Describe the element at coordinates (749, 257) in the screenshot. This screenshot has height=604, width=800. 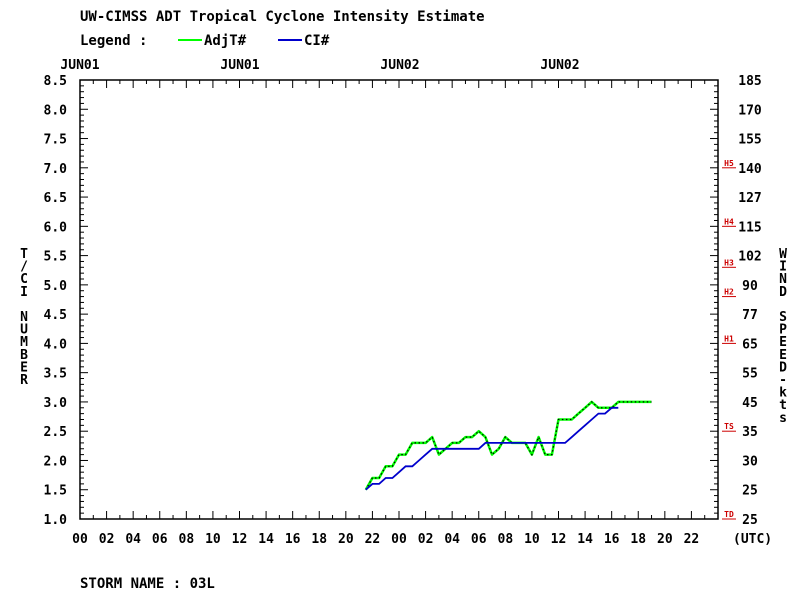
I see `y-tick-label-right: 102` at that location.